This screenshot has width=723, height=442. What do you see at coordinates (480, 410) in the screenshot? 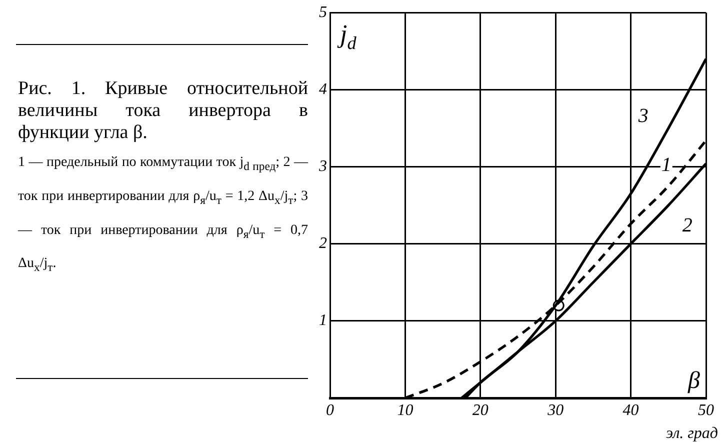
I see `x-tick-label: 20` at bounding box center [480, 410].